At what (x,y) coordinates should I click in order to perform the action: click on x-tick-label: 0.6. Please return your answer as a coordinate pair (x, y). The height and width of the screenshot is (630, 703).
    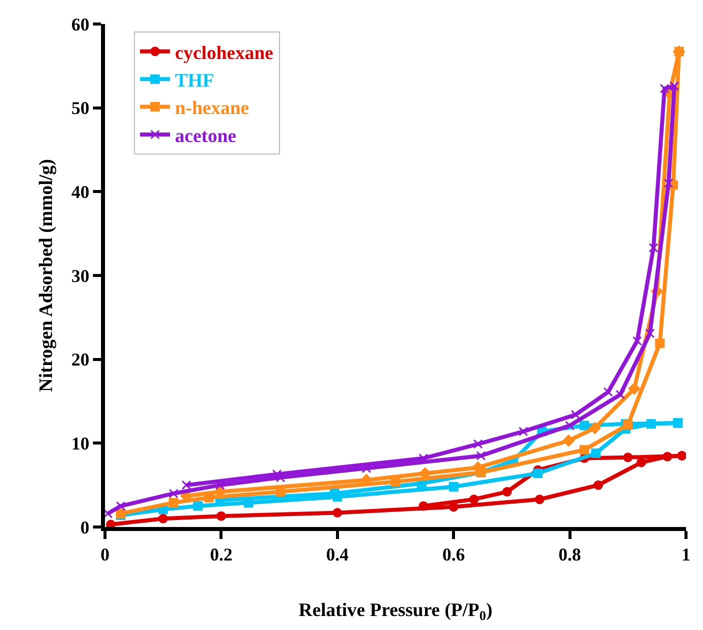
    Looking at the image, I should click on (453, 554).